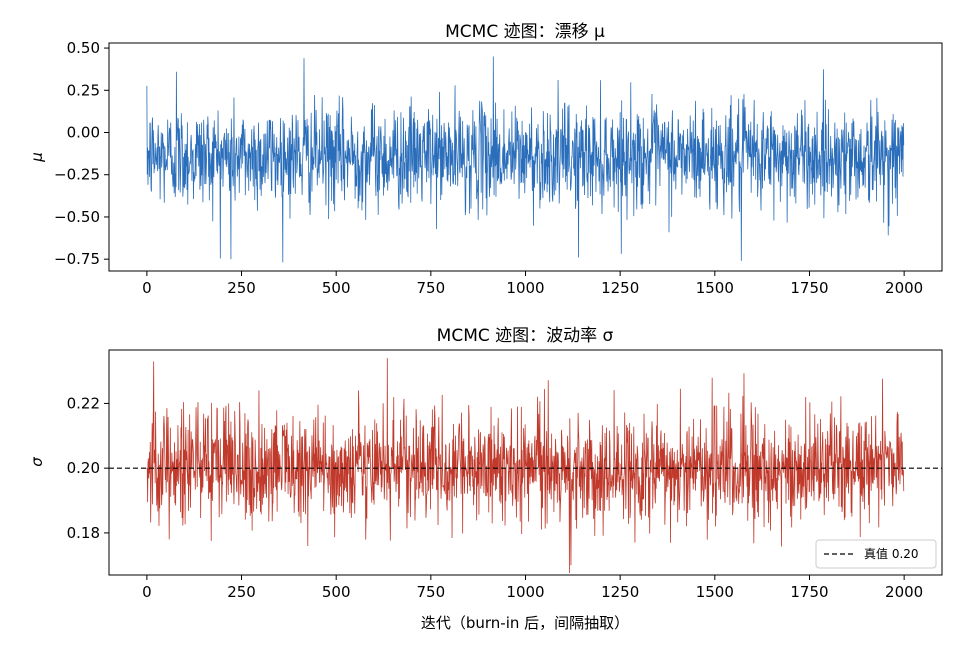  What do you see at coordinates (525, 32) in the screenshot?
I see `mu-chart-title: MCMC 迹图：漂移 μ` at bounding box center [525, 32].